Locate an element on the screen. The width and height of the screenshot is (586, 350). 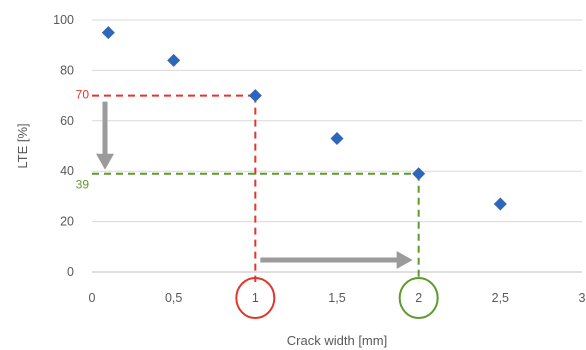
y-tick-label: 80 is located at coordinates (67, 70).